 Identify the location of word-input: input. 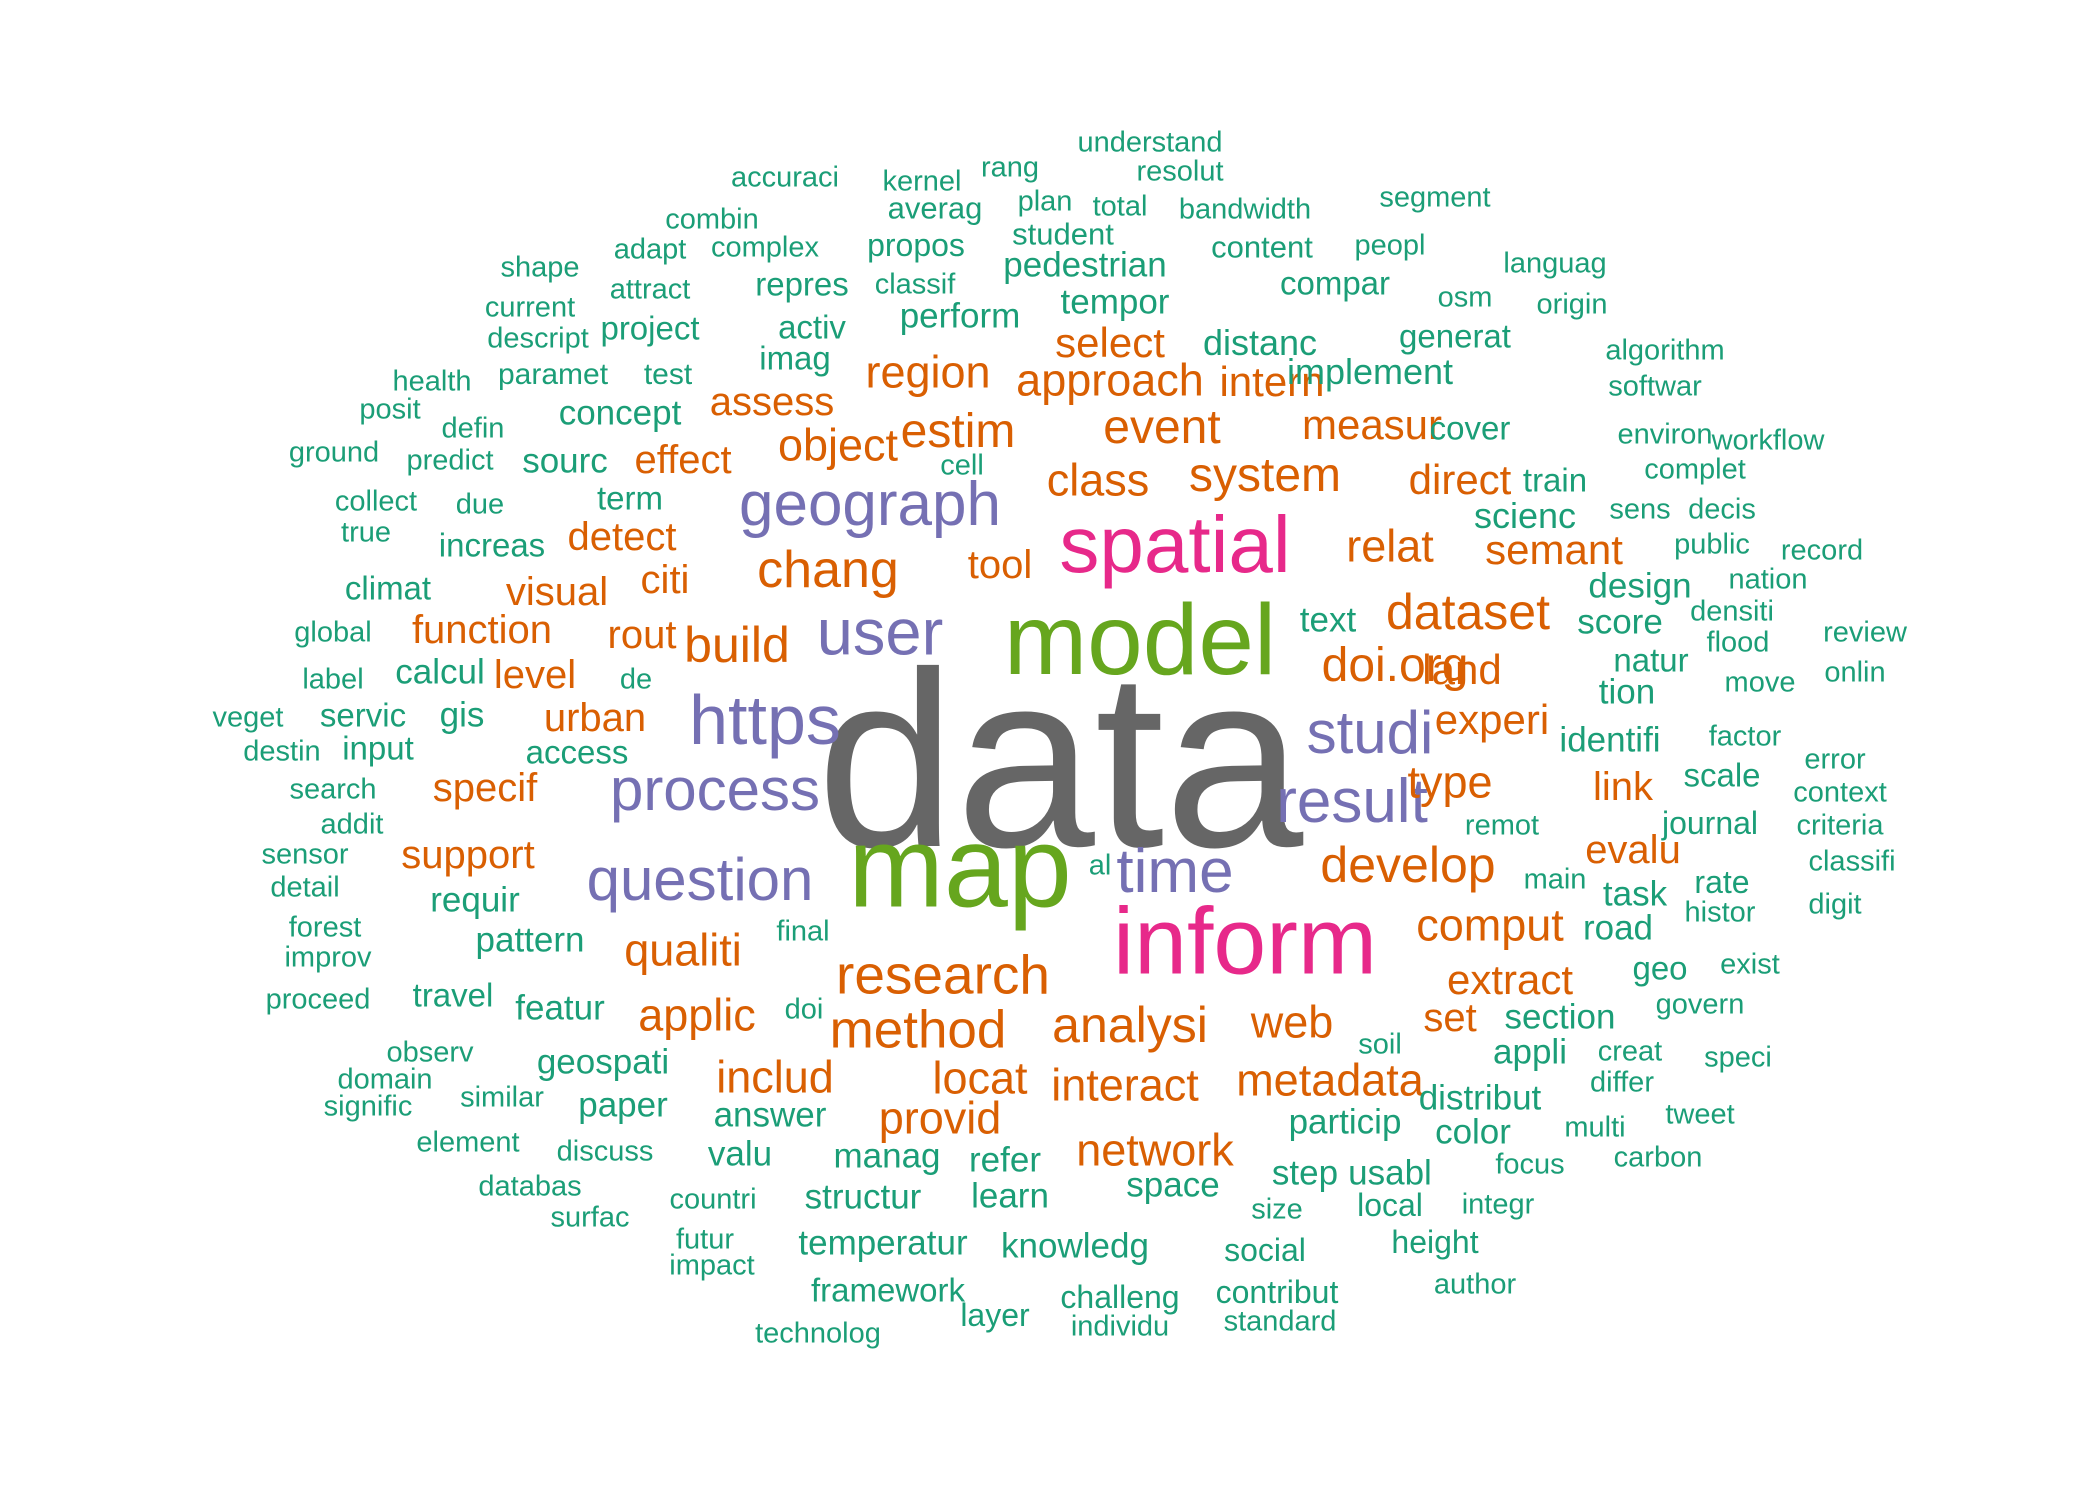
(378, 748).